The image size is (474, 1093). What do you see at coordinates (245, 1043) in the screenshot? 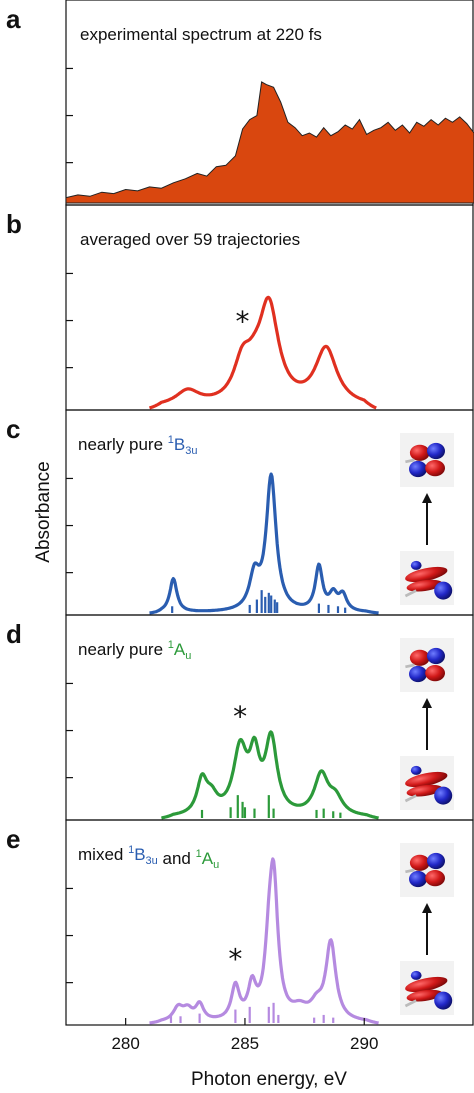
I see `x-tick-label: 285` at bounding box center [245, 1043].